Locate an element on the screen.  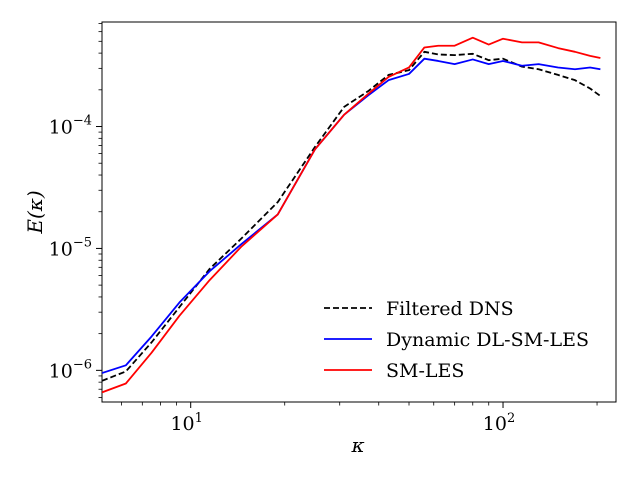
legend: Filtered DNS Dynamic DL-SM-LES SM-LES is located at coordinates (456, 340).